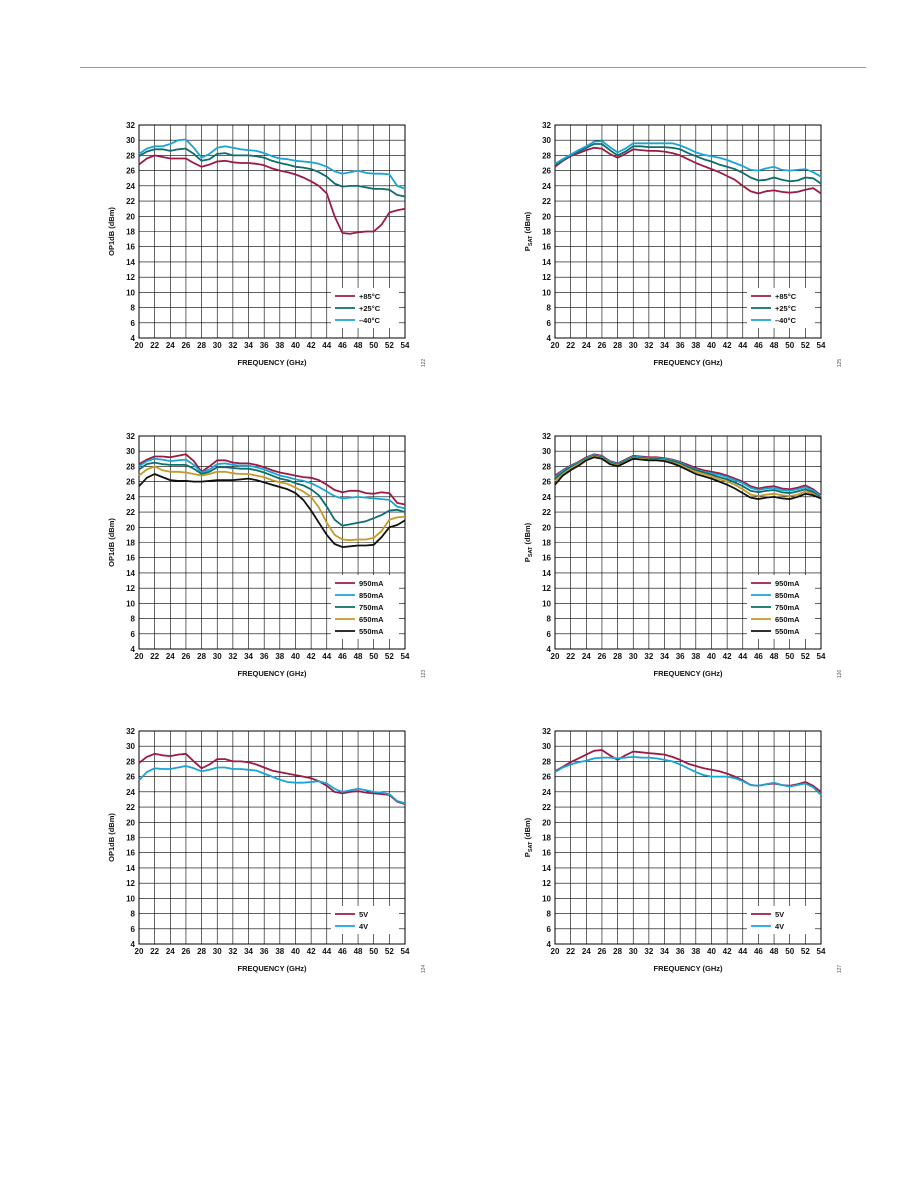 Image resolution: width=918 pixels, height=1188 pixels. I want to click on legend-label: 850mA, so click(371, 595).